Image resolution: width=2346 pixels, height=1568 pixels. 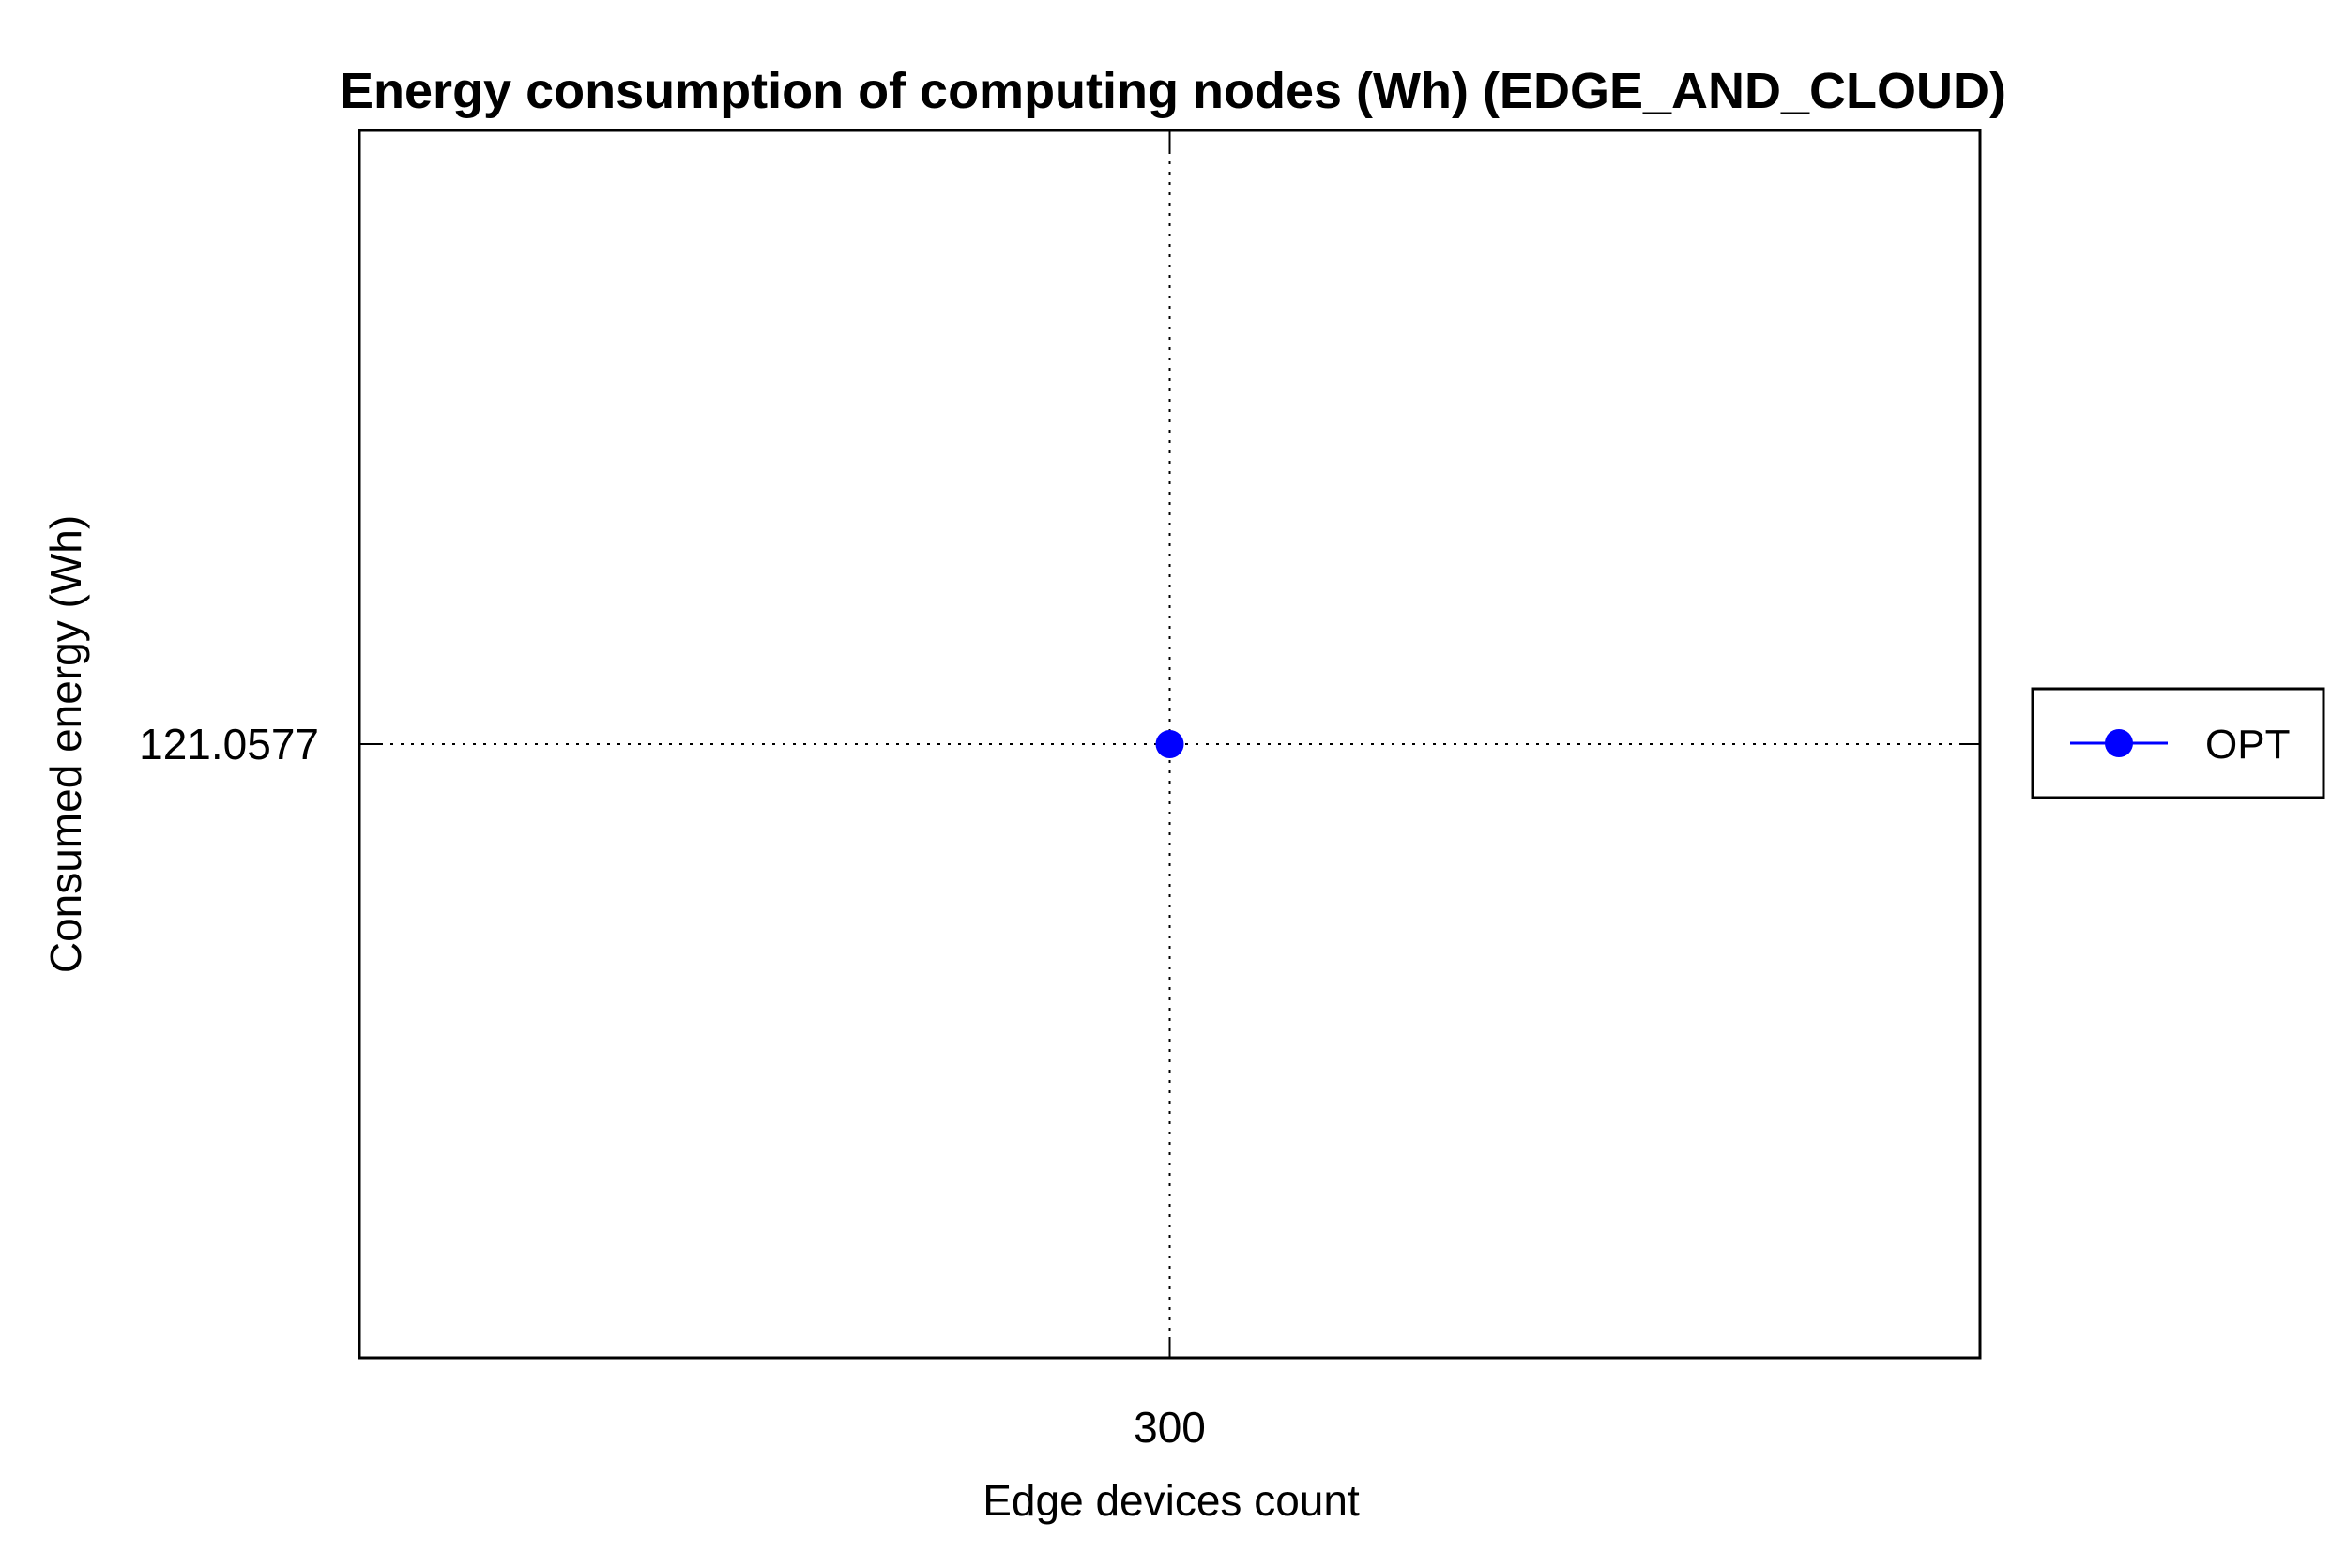 What do you see at coordinates (2119, 743) in the screenshot?
I see `legend-marker-opt` at bounding box center [2119, 743].